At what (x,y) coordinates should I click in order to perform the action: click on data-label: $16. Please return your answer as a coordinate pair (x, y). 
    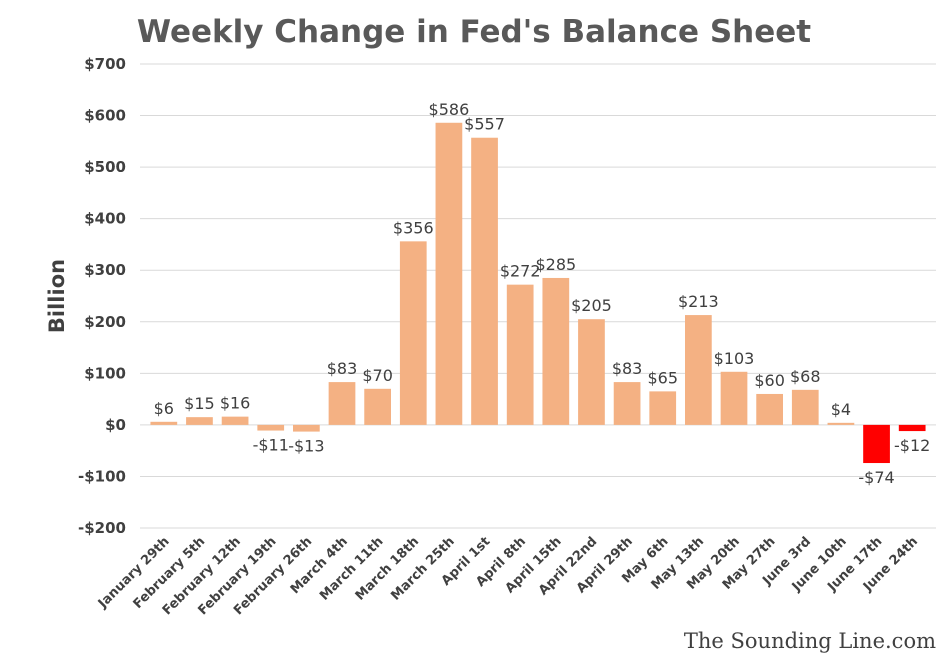
    Looking at the image, I should click on (235, 403).